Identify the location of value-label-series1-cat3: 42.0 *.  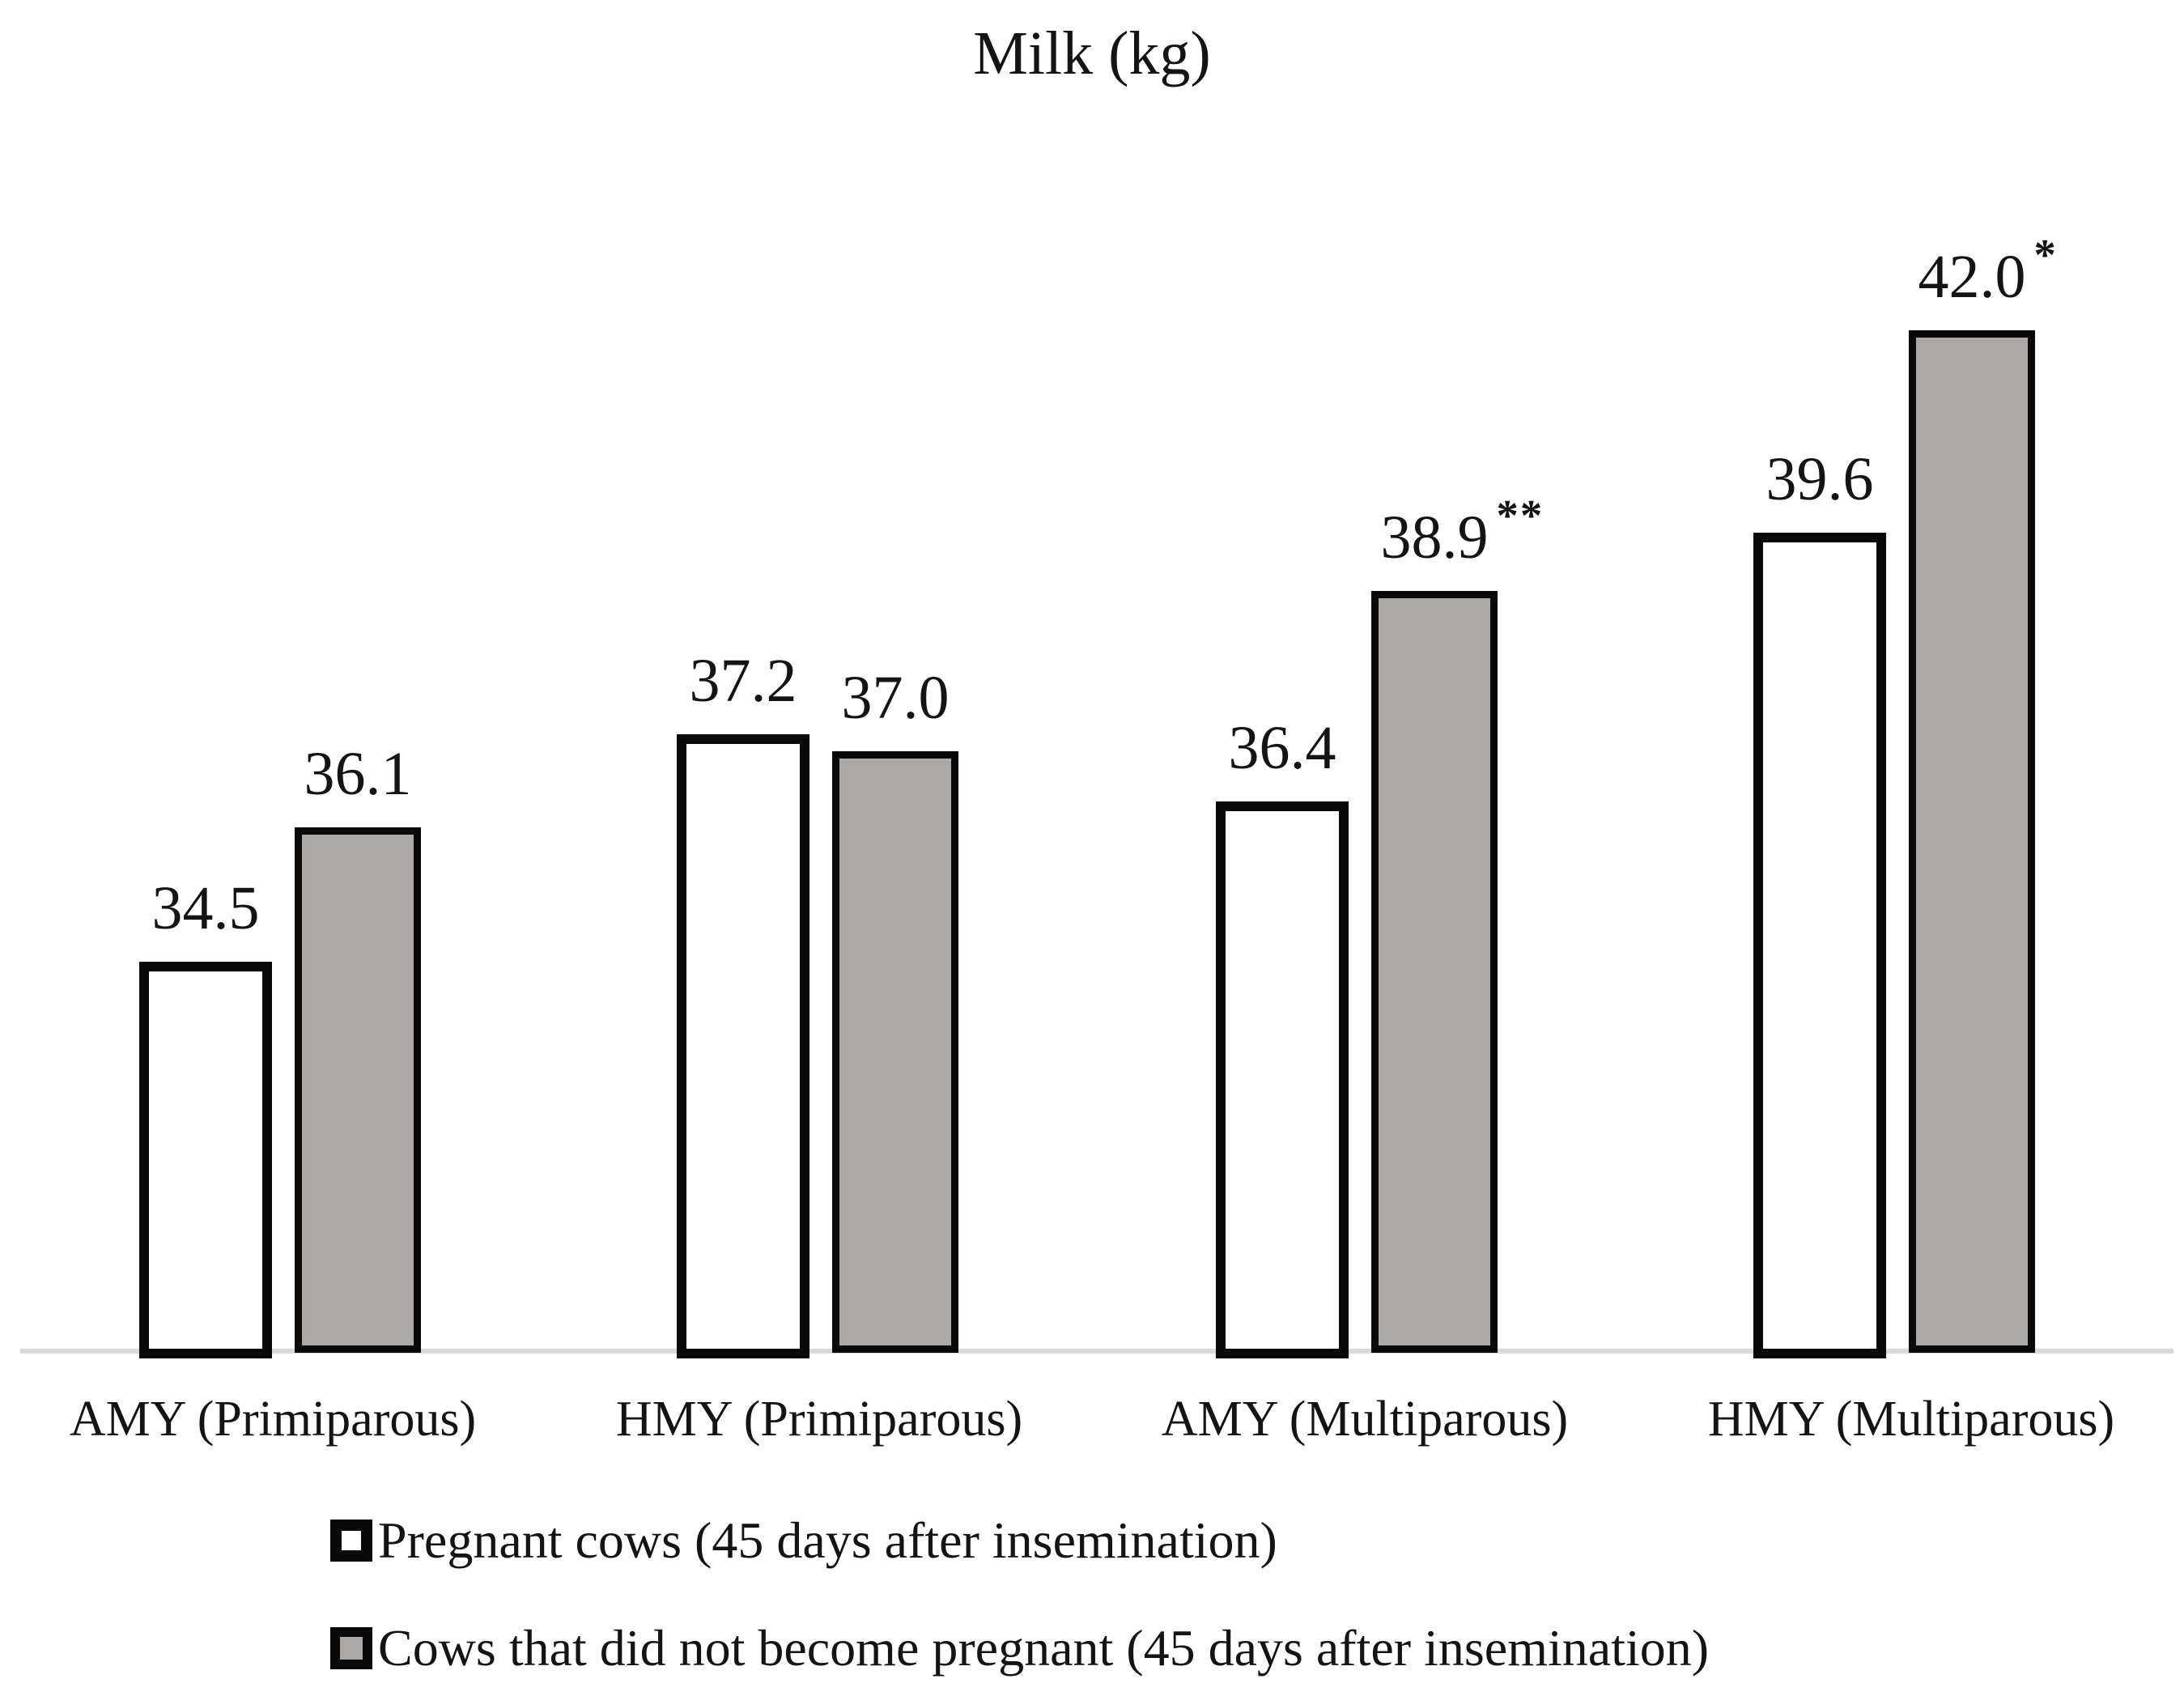
(1988, 270).